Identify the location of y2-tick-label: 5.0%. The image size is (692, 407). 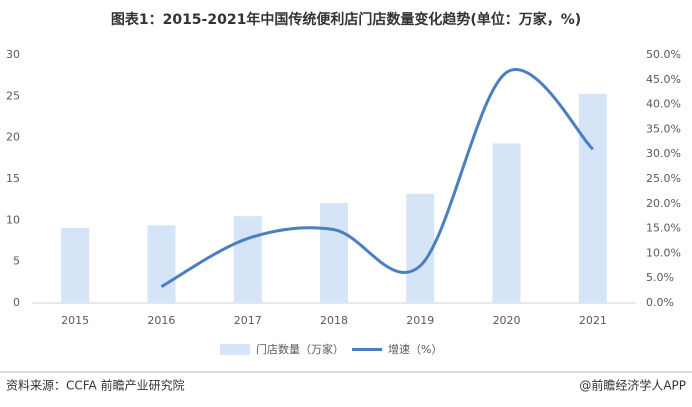
(660, 277).